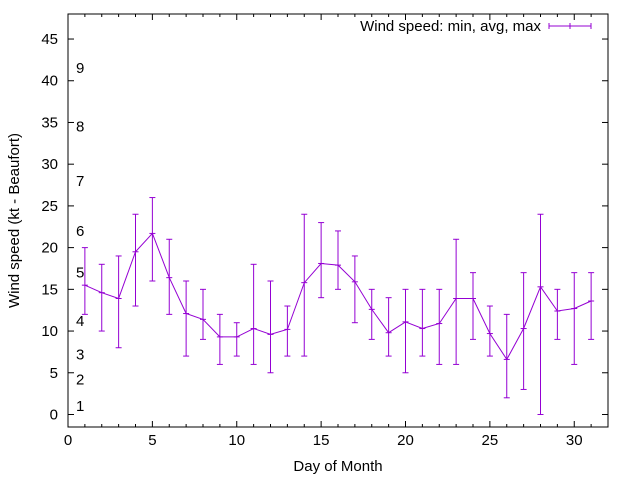  What do you see at coordinates (49, 227) in the screenshot?
I see `y-tick-labels: 0 5 10 15 20 25 30 35 40 45` at bounding box center [49, 227].